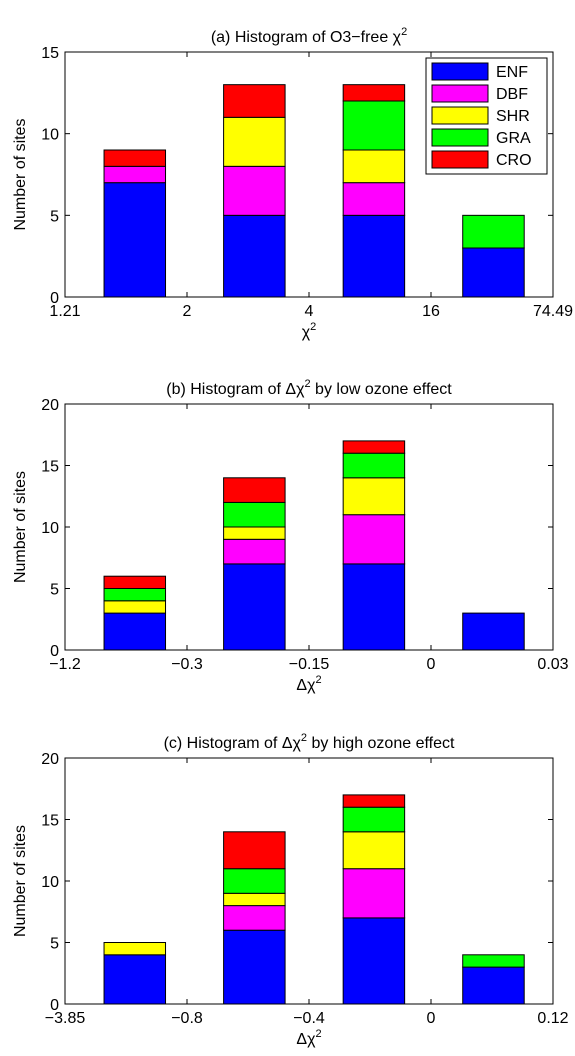  Describe the element at coordinates (302, 37) in the screenshot. I see `title-text: (a) Histogram of O3−free` at that location.